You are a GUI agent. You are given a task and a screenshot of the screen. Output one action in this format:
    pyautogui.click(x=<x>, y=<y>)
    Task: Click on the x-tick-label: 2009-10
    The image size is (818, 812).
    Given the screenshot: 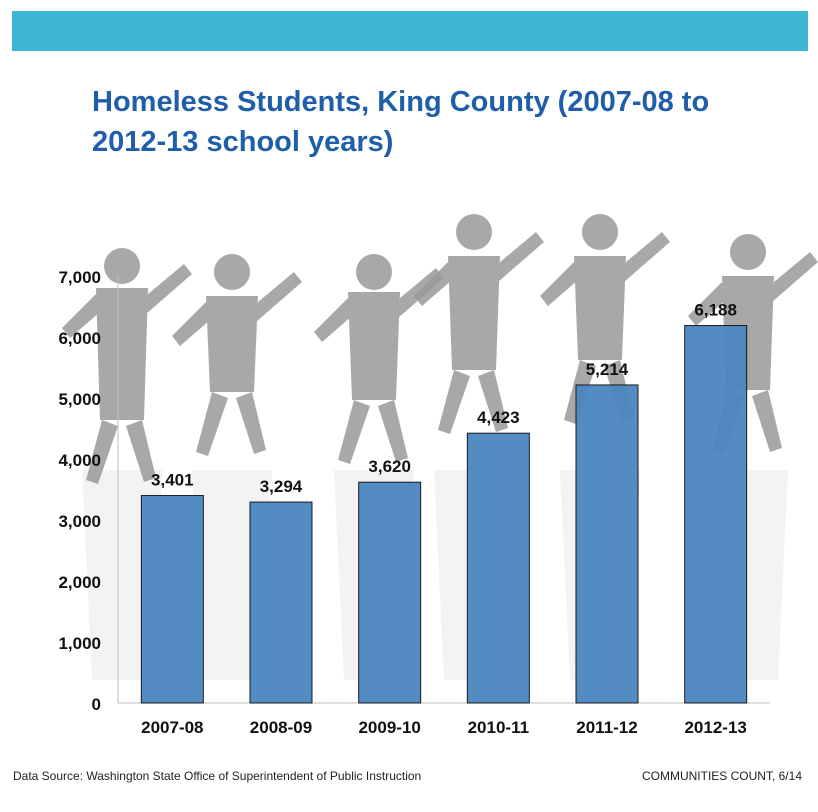 What is the action you would take?
    pyautogui.click(x=389, y=727)
    